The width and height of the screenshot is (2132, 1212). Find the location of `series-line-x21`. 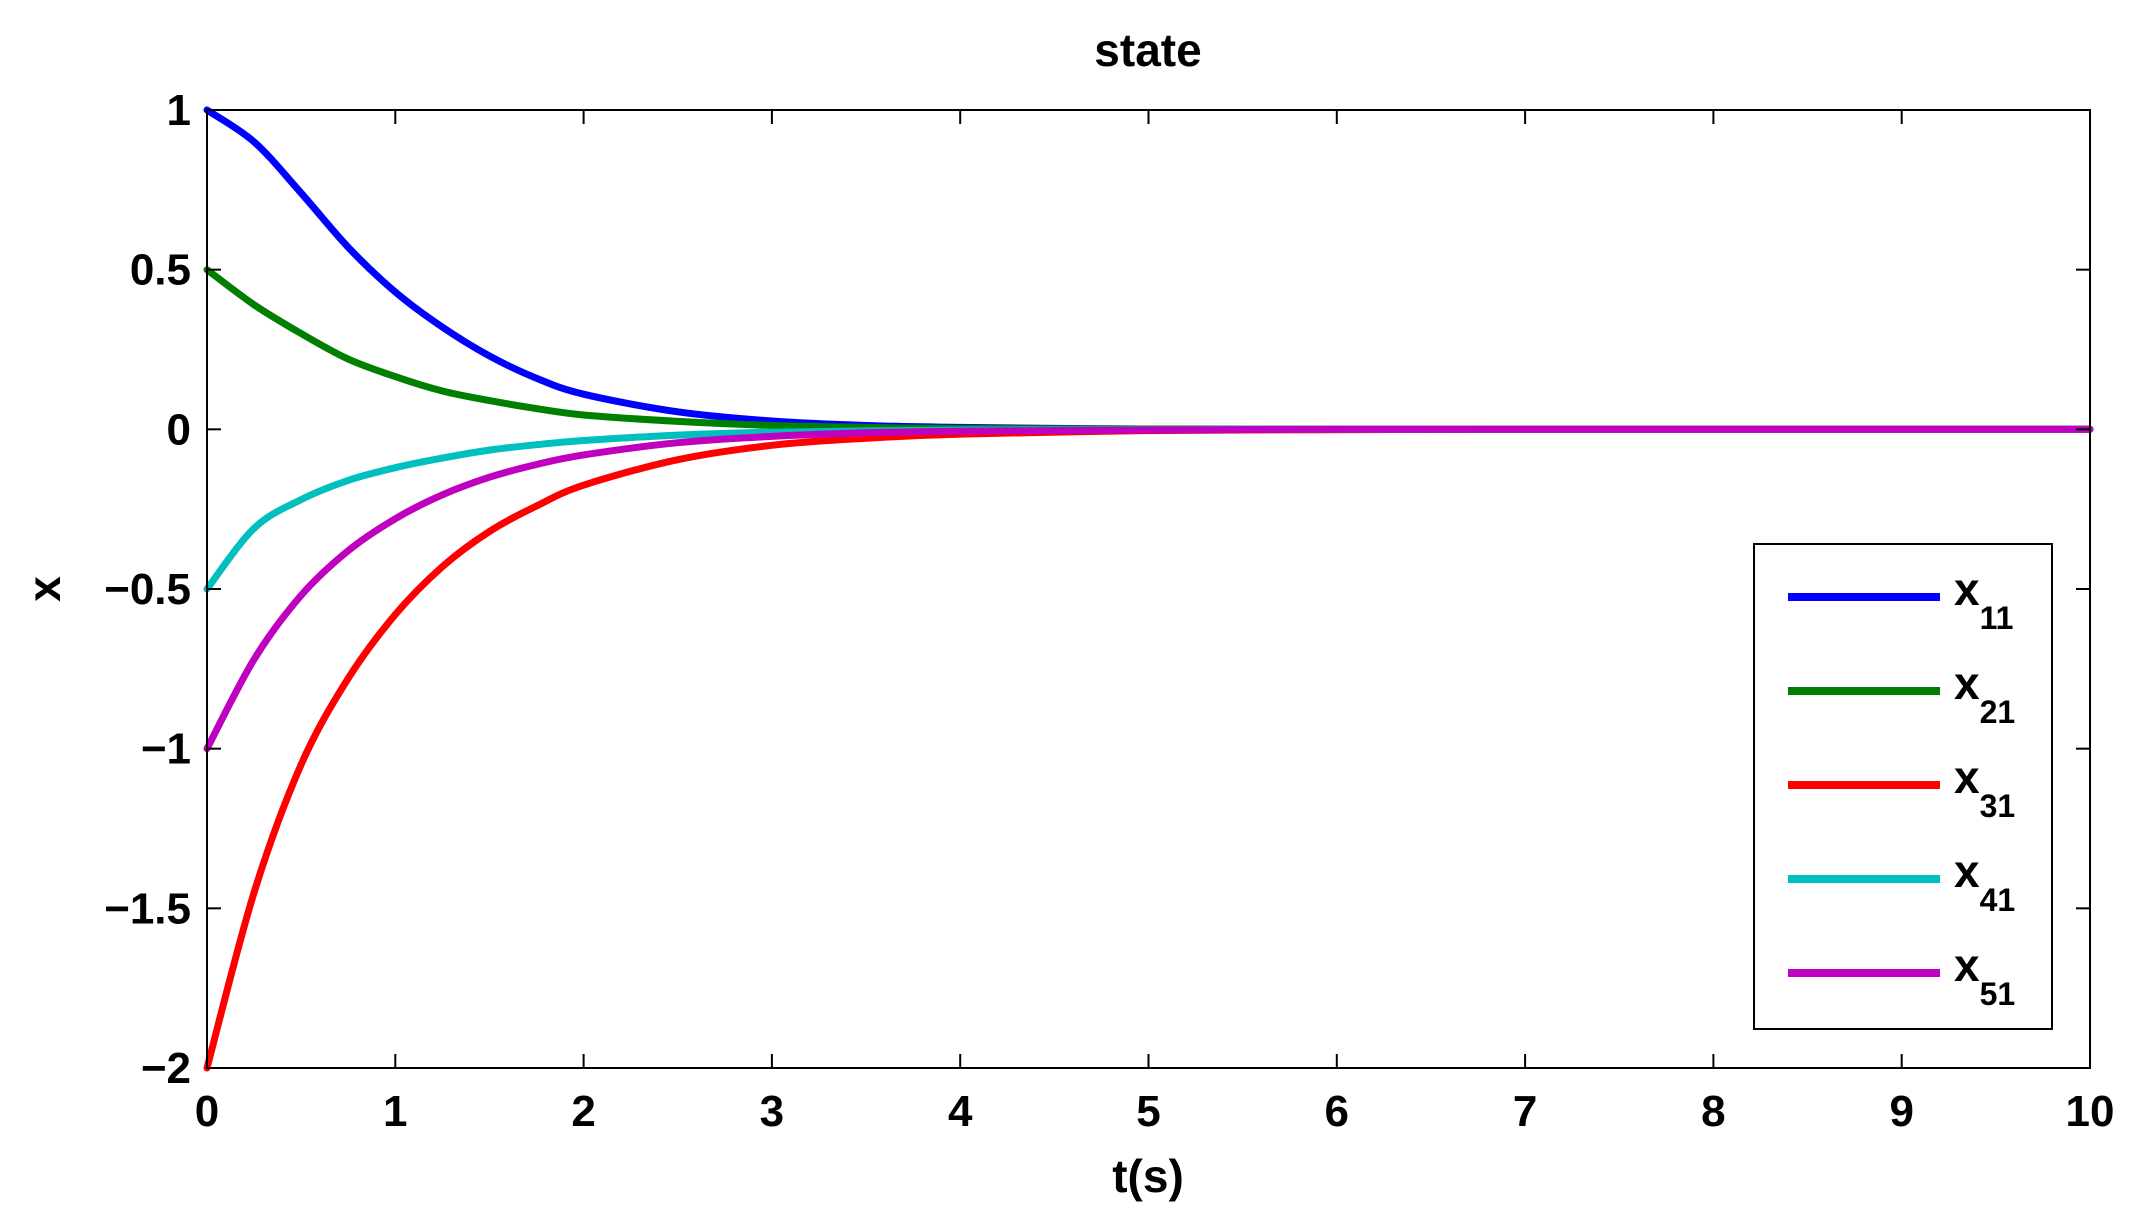

series-line-x21 is located at coordinates (1148, 349).